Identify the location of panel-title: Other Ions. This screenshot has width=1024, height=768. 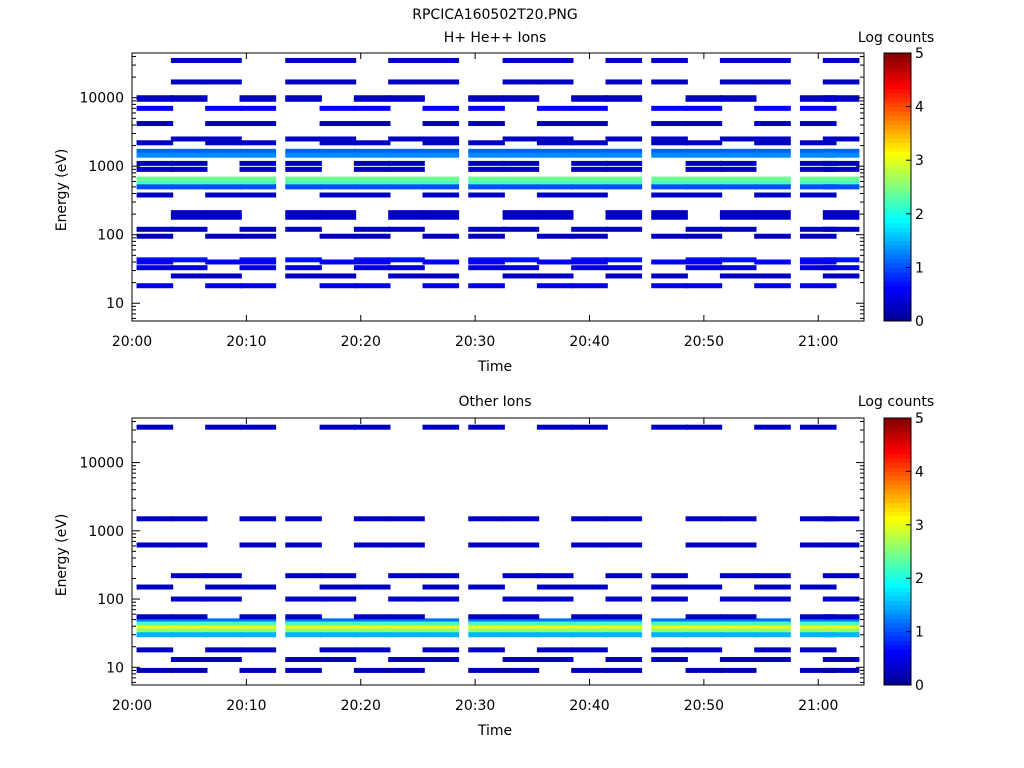
(494, 402).